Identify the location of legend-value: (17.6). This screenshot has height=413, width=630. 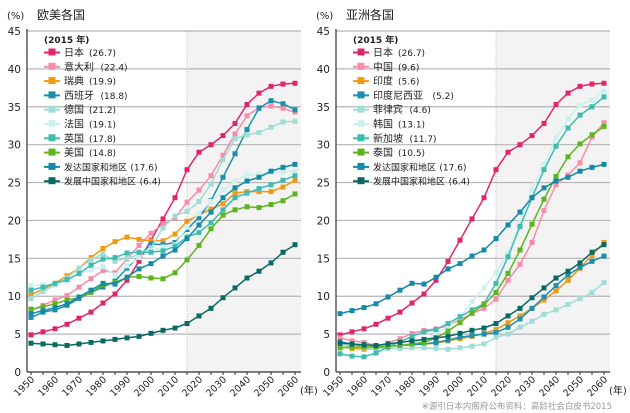
(452, 168).